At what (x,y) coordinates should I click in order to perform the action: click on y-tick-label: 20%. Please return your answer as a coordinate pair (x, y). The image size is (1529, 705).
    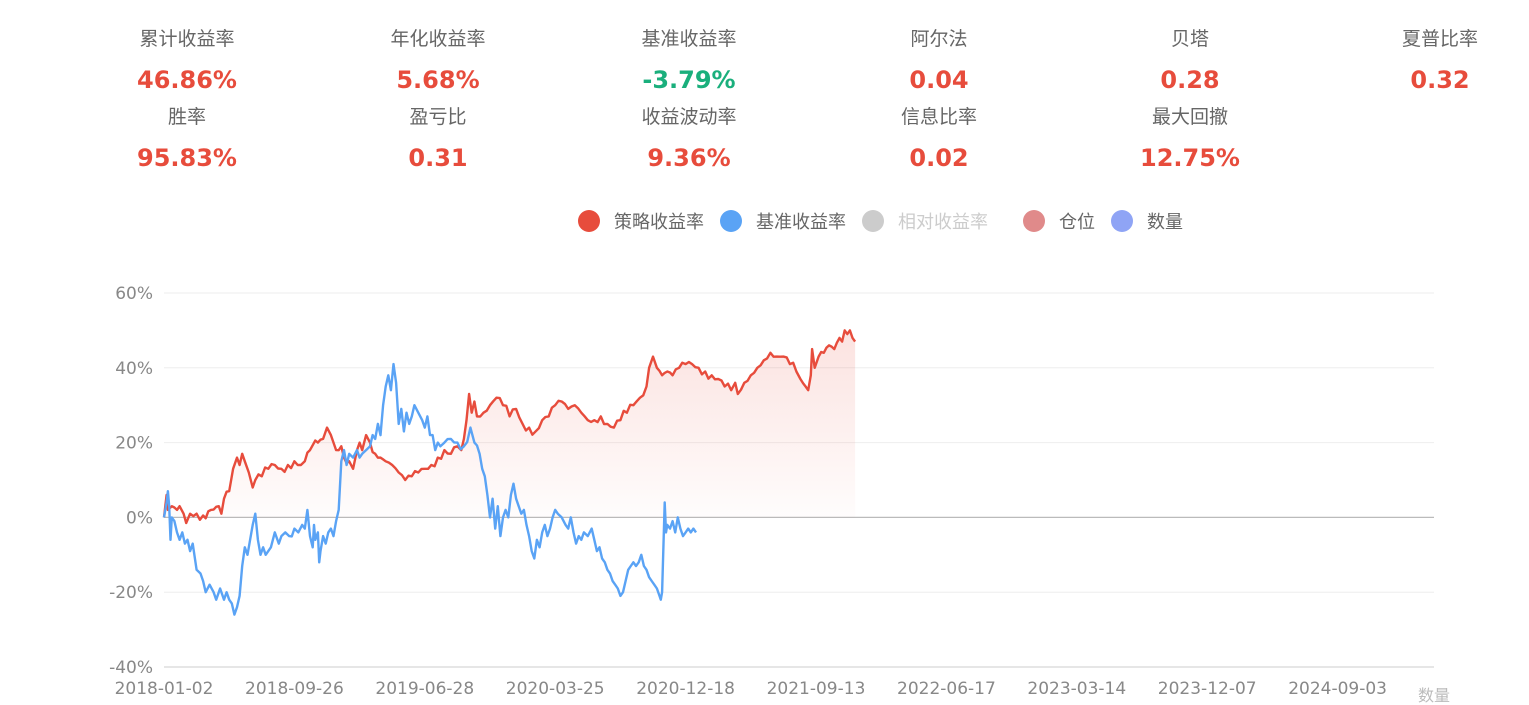
    Looking at the image, I should click on (134, 444).